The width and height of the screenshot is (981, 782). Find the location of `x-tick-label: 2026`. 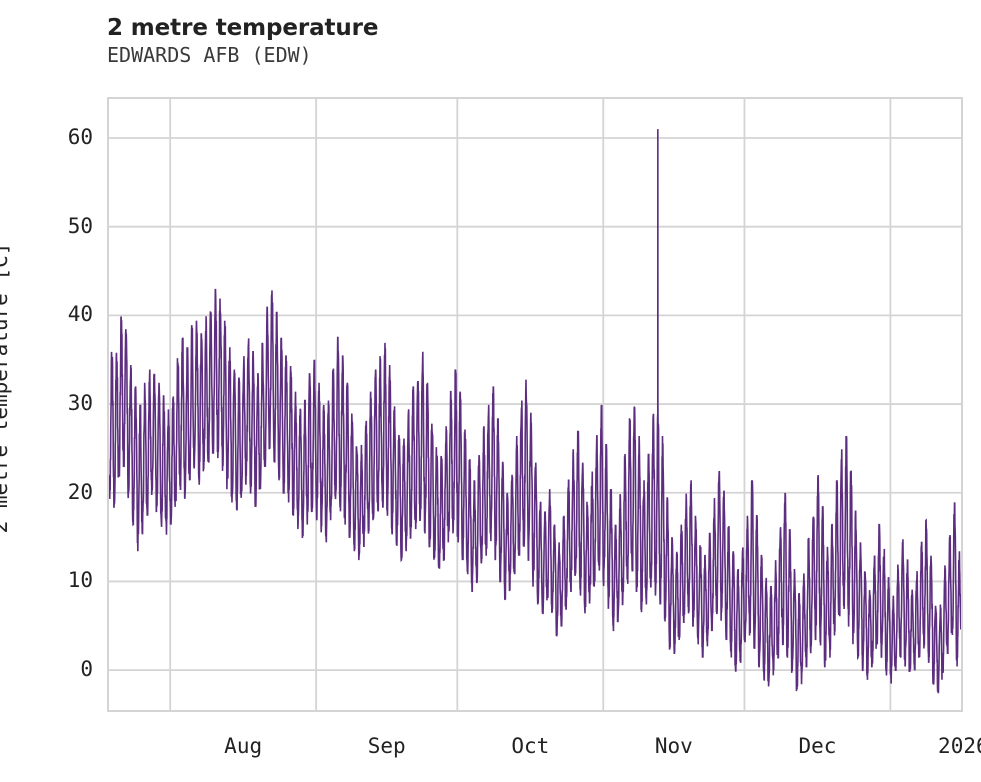

x-tick-label: 2026 is located at coordinates (959, 746).